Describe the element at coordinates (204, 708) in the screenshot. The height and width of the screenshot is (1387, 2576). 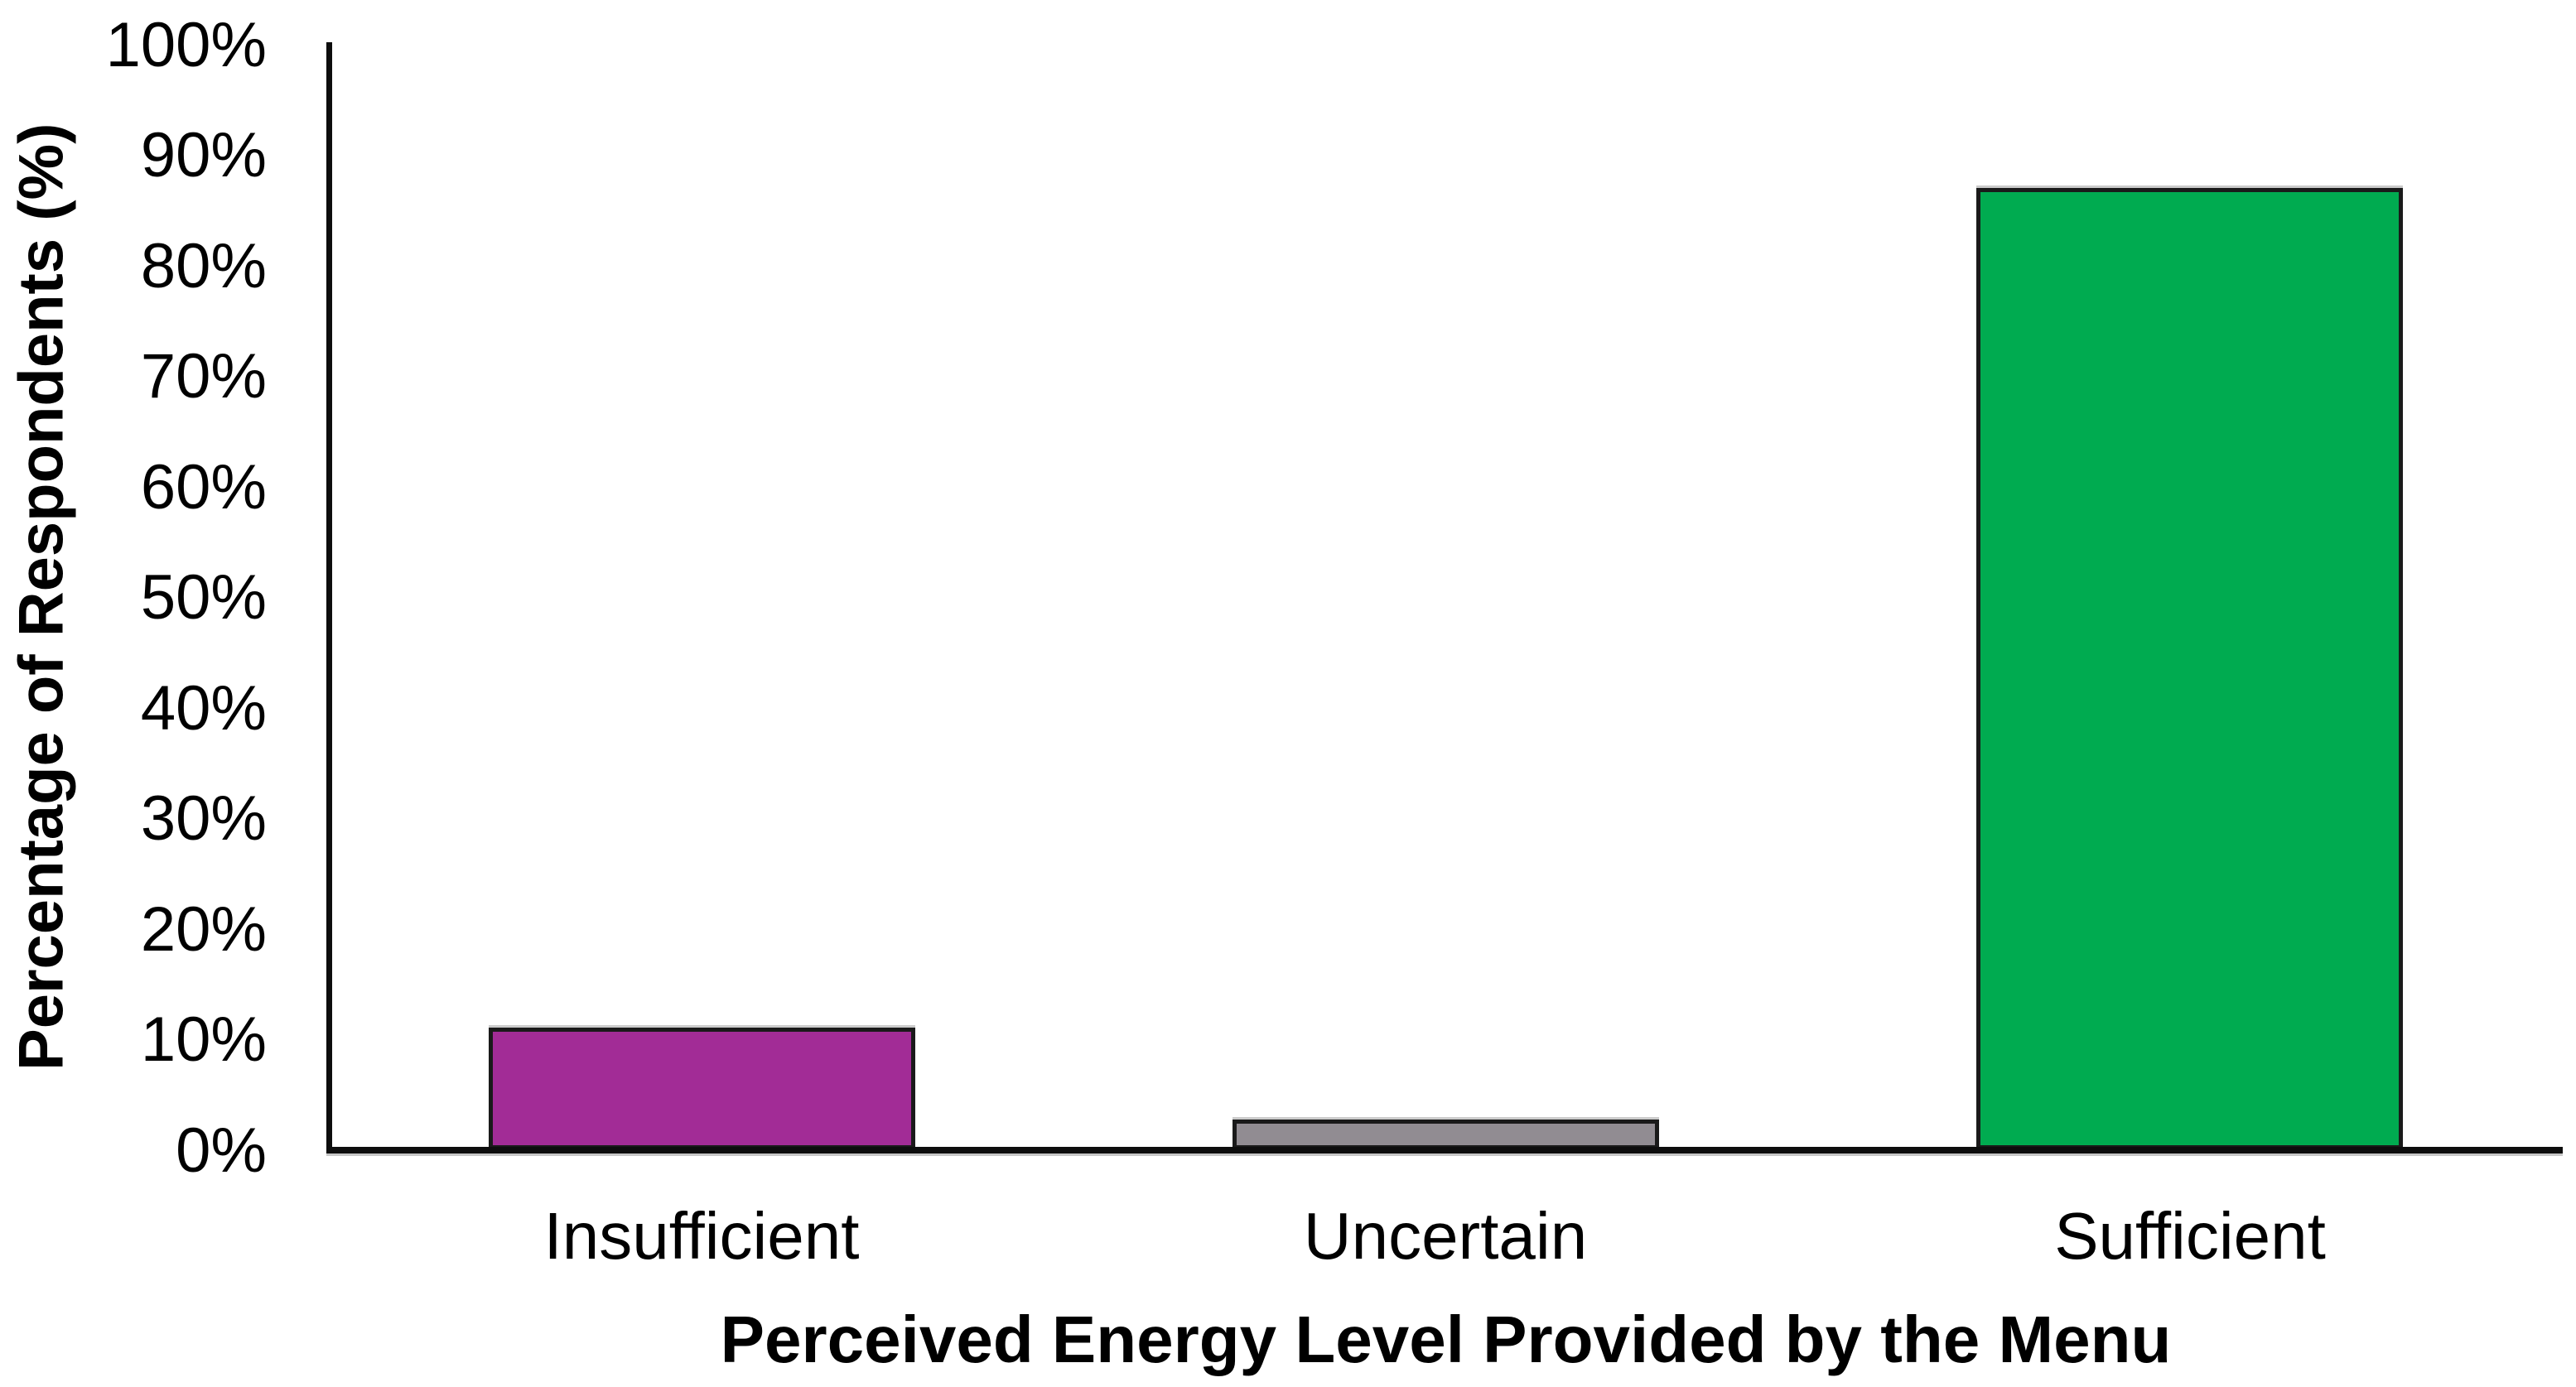
I see `y-tick-label: 40%` at that location.